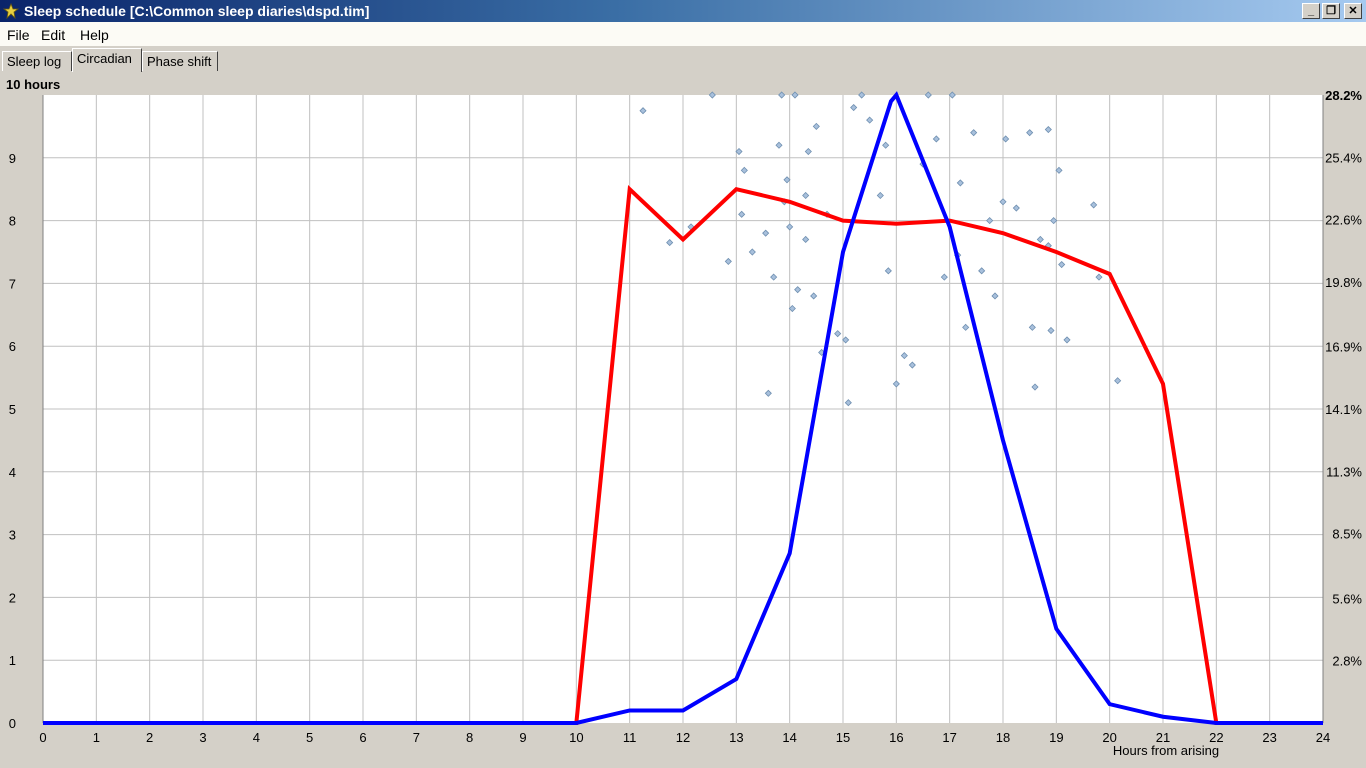 Image resolution: width=1366 pixels, height=768 pixels. What do you see at coordinates (1166, 750) in the screenshot?
I see `x-axis-label: Hours from arising` at bounding box center [1166, 750].